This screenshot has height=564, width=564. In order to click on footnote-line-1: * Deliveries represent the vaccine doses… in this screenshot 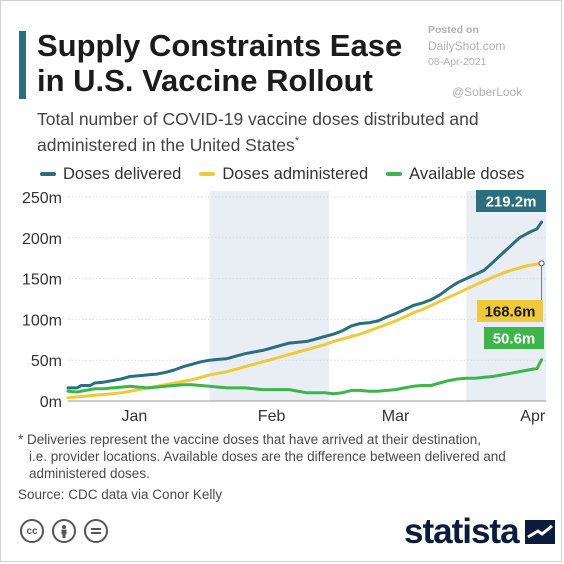, I will do `click(250, 439)`.